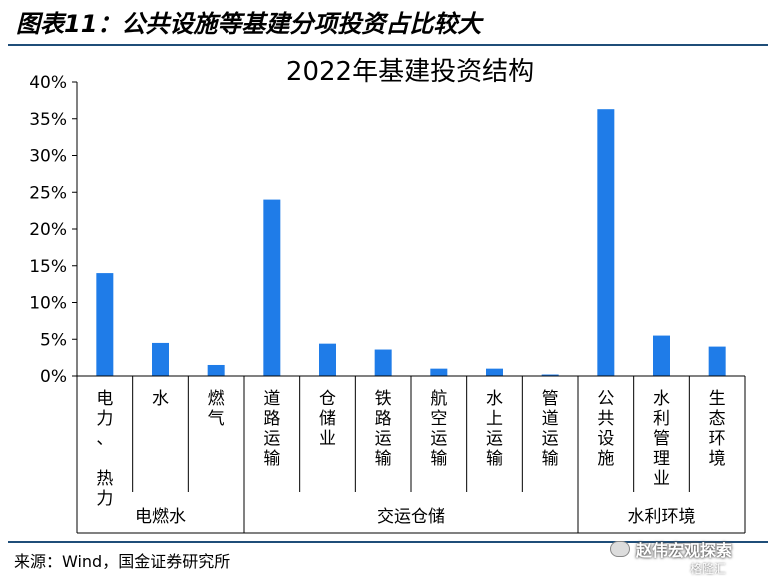 The image size is (770, 581). Describe the element at coordinates (708, 569) in the screenshot. I see `watermark-secondary: 格隆汇` at that location.